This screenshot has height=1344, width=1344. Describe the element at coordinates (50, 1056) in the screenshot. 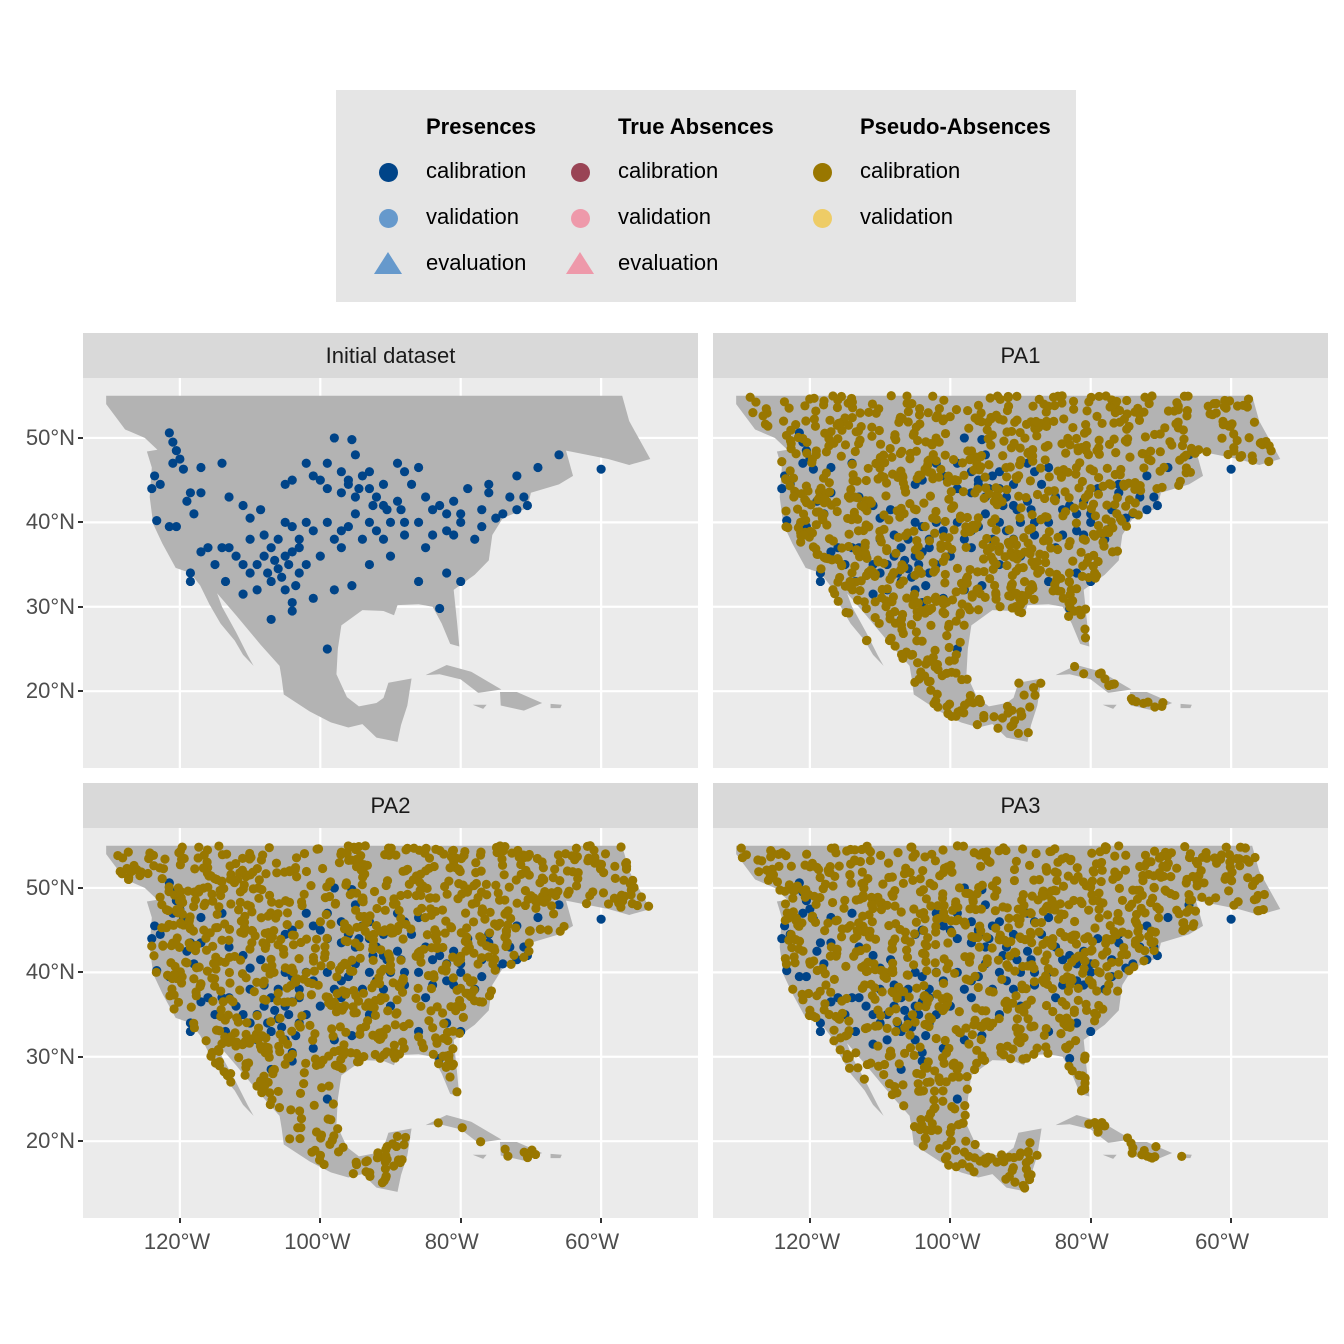

I see `y-tick-label: 30°N` at that location.